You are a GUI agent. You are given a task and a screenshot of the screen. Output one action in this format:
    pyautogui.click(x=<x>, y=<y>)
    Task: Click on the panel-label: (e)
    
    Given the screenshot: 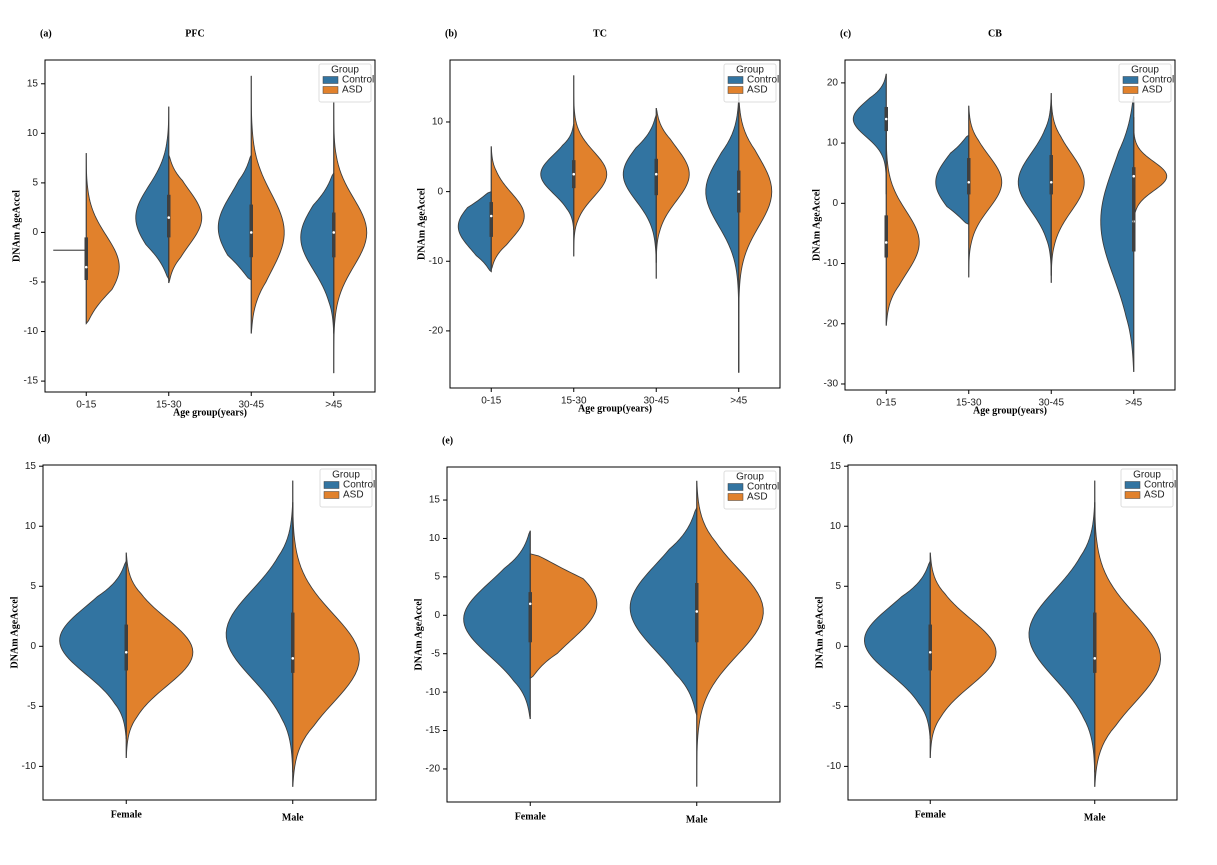 What is the action you would take?
    pyautogui.click(x=447, y=440)
    